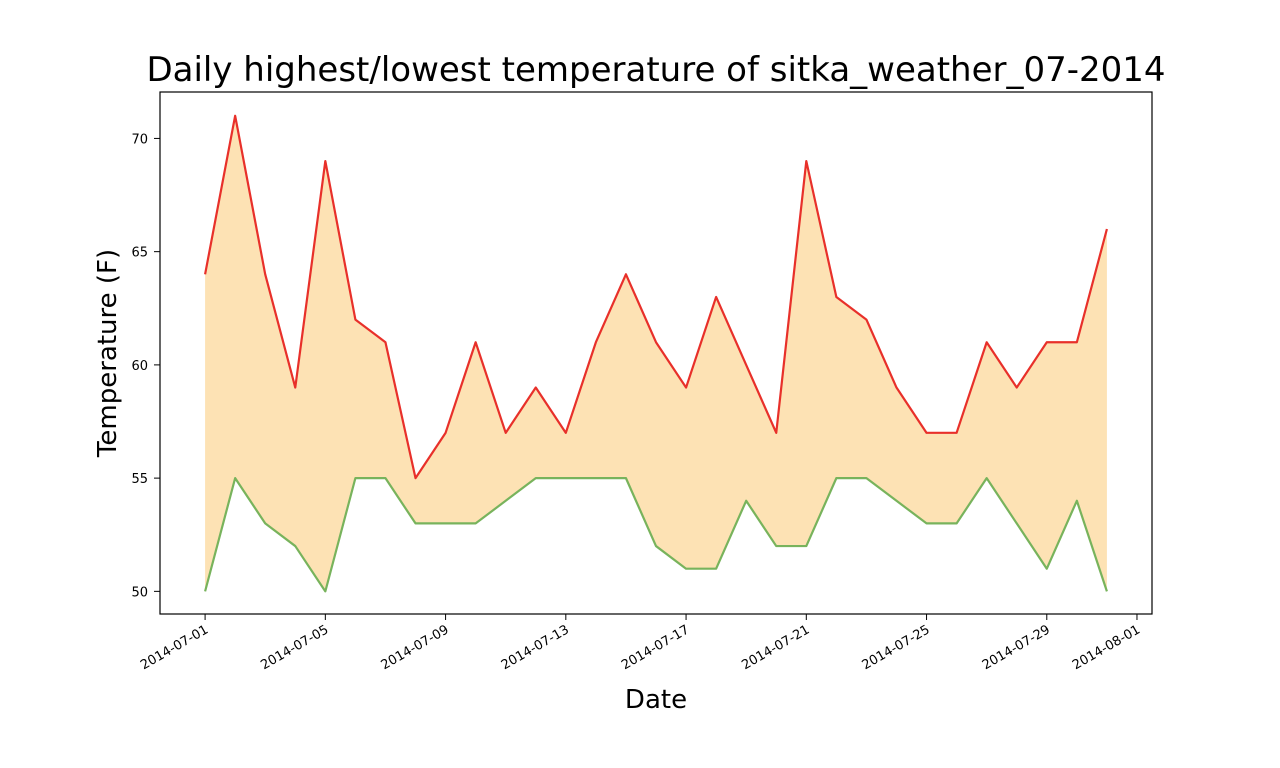  Describe the element at coordinates (139, 139) in the screenshot. I see `y-tick-label: 70` at that location.